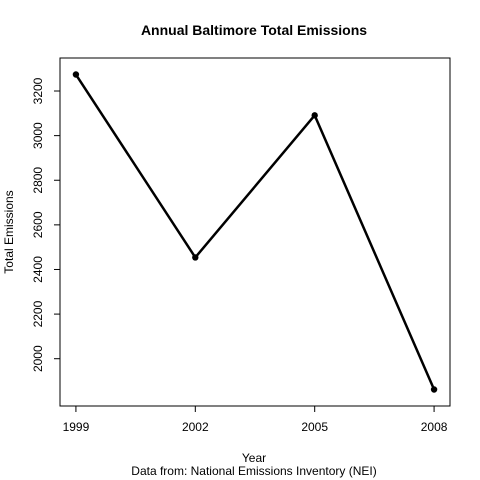 The width and height of the screenshot is (480, 480). Describe the element at coordinates (434, 389) in the screenshot. I see `data-point-2008` at that location.